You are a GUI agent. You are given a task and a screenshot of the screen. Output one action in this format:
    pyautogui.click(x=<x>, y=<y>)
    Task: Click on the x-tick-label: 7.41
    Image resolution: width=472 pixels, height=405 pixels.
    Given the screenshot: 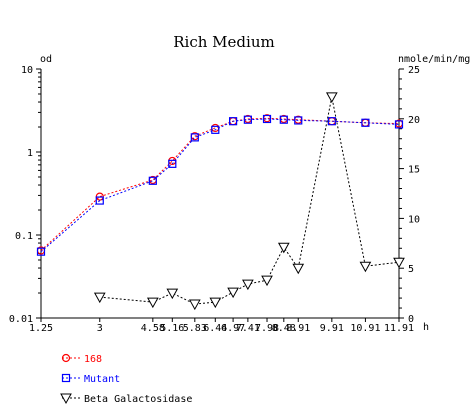 What is the action you would take?
    pyautogui.click(x=248, y=328)
    